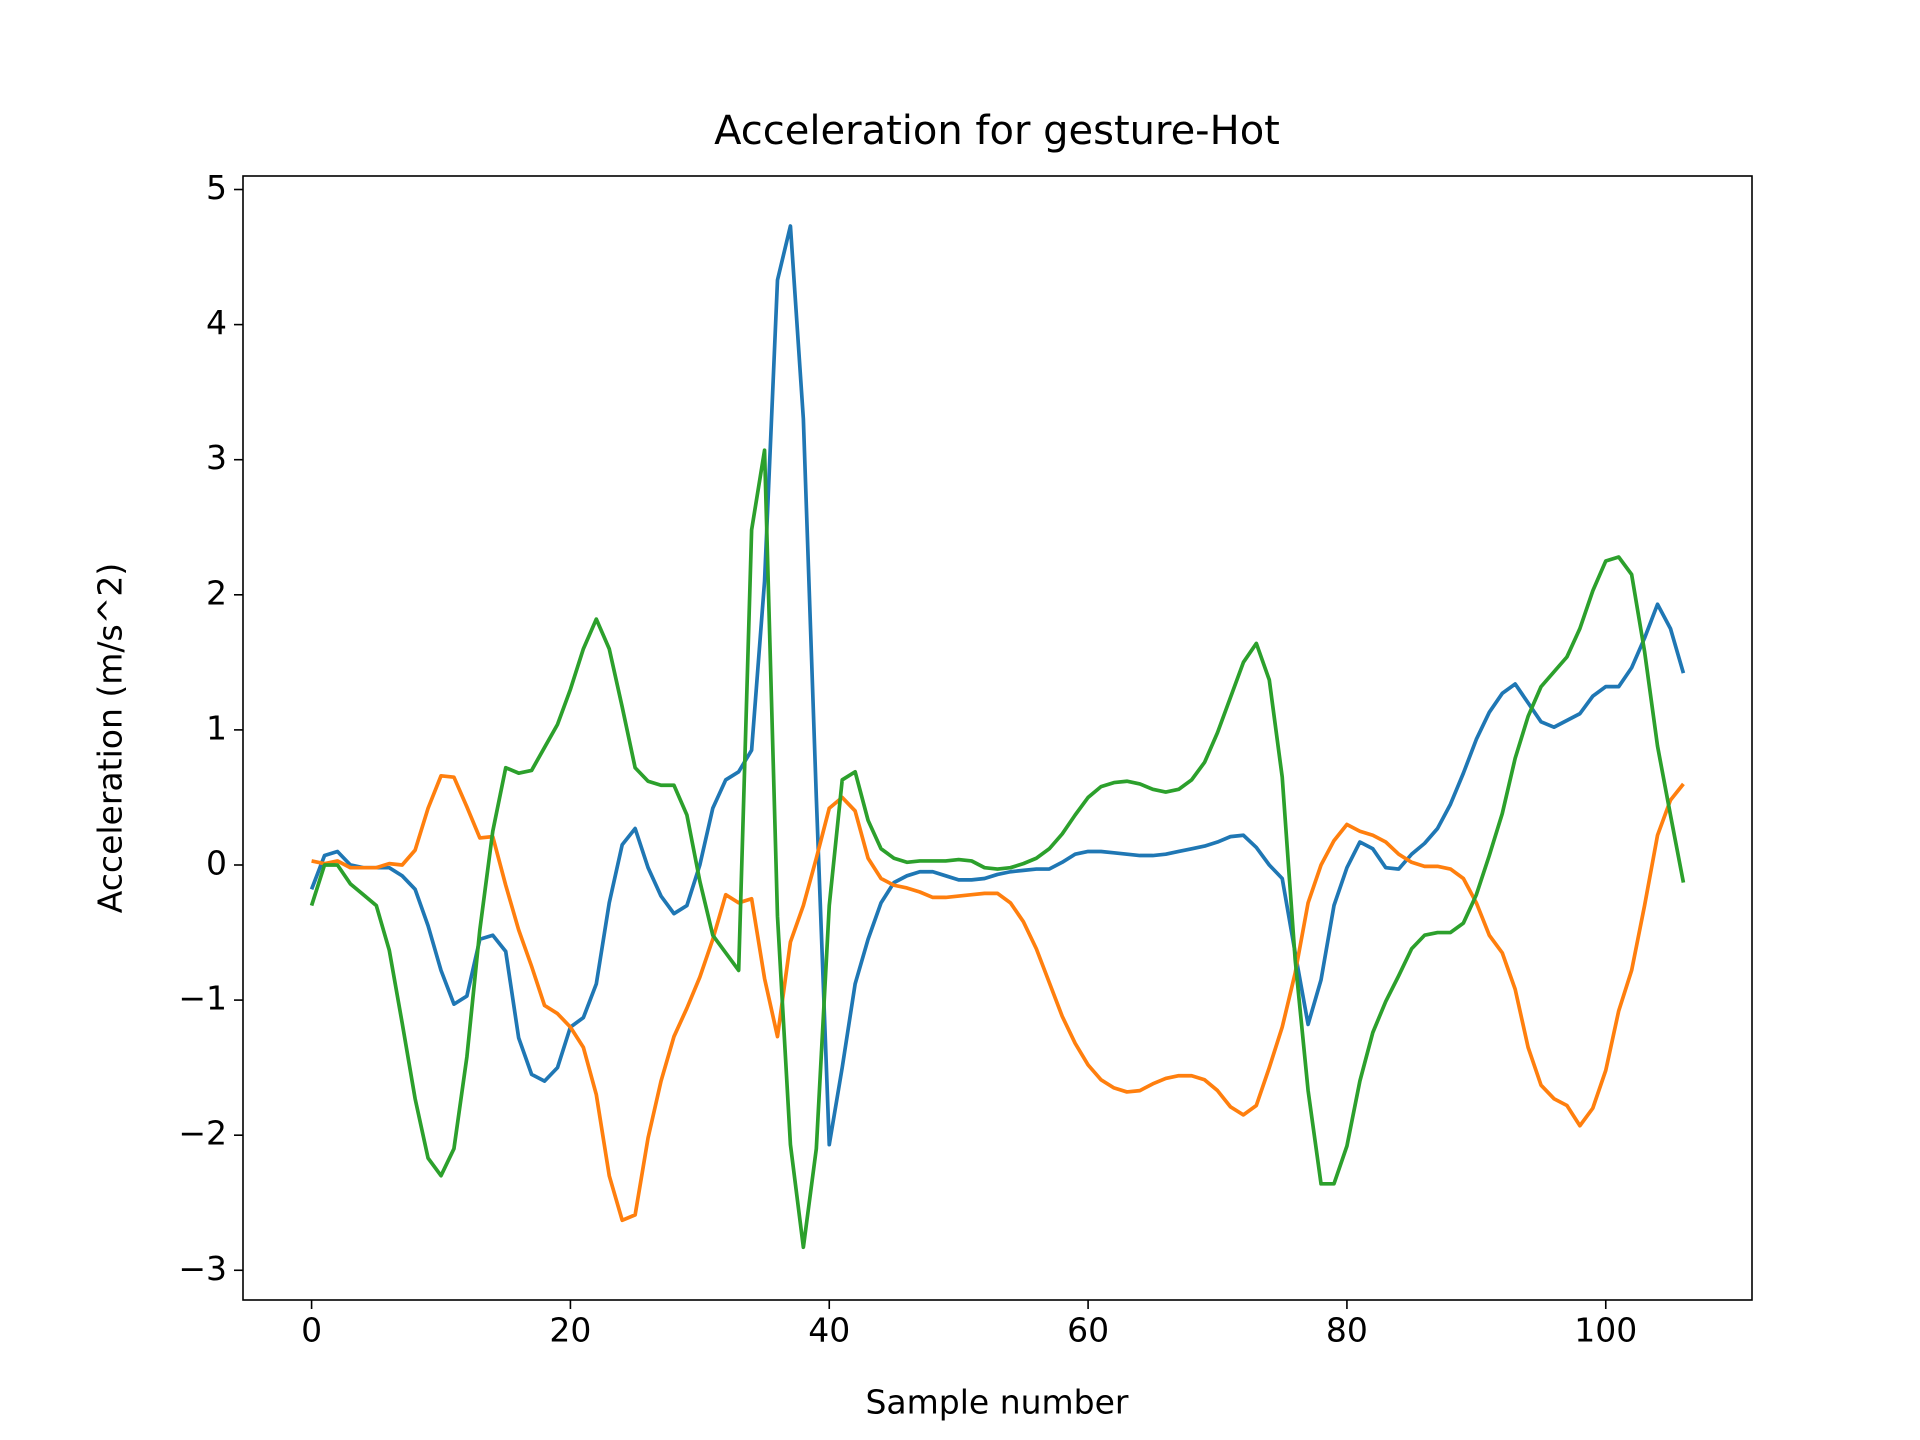 This screenshot has height=1440, width=1920. I want to click on y-tick-label: 2, so click(216, 592).